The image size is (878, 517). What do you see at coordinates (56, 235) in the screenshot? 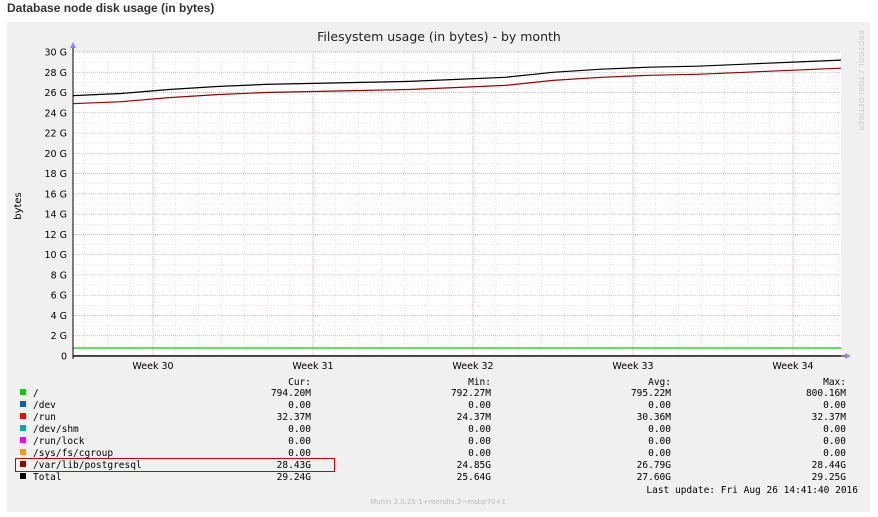
I see `y-tick-label: 12 G` at bounding box center [56, 235].